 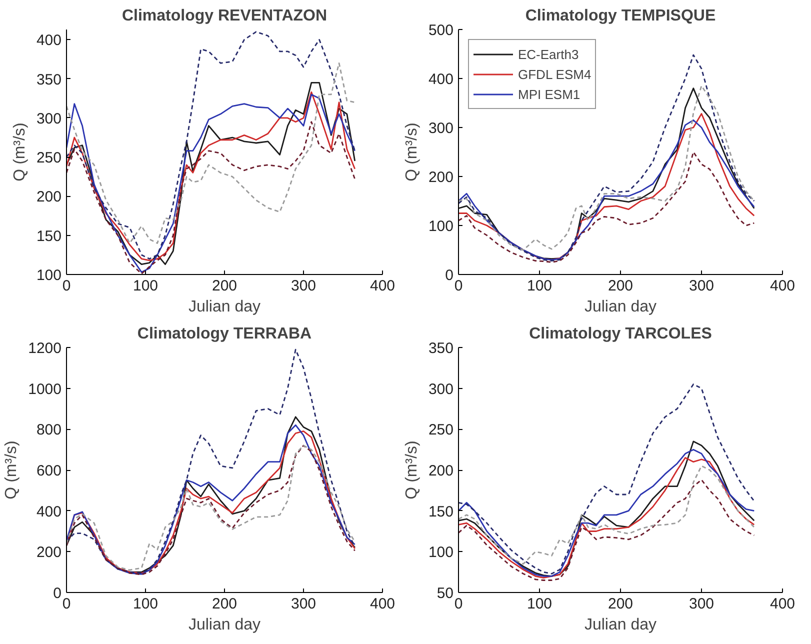 What do you see at coordinates (225, 16) in the screenshot?
I see `chart-title: Climatology REVENTAZON` at bounding box center [225, 16].